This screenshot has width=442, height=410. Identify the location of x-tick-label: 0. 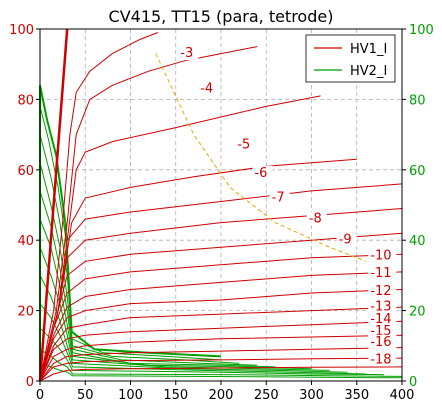
(40, 395).